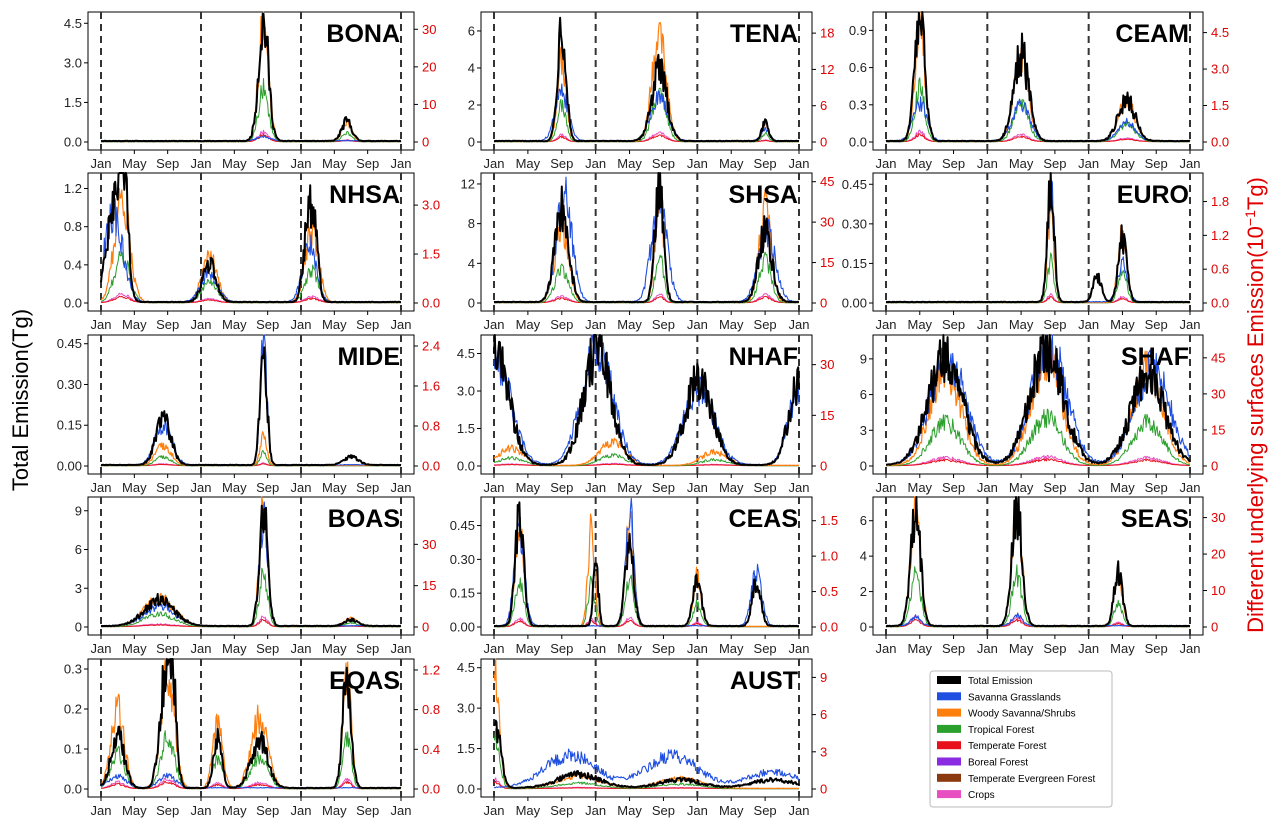 The width and height of the screenshot is (1278, 818). Describe the element at coordinates (1007, 746) in the screenshot. I see `legend-entry: Temperate Forest` at that location.